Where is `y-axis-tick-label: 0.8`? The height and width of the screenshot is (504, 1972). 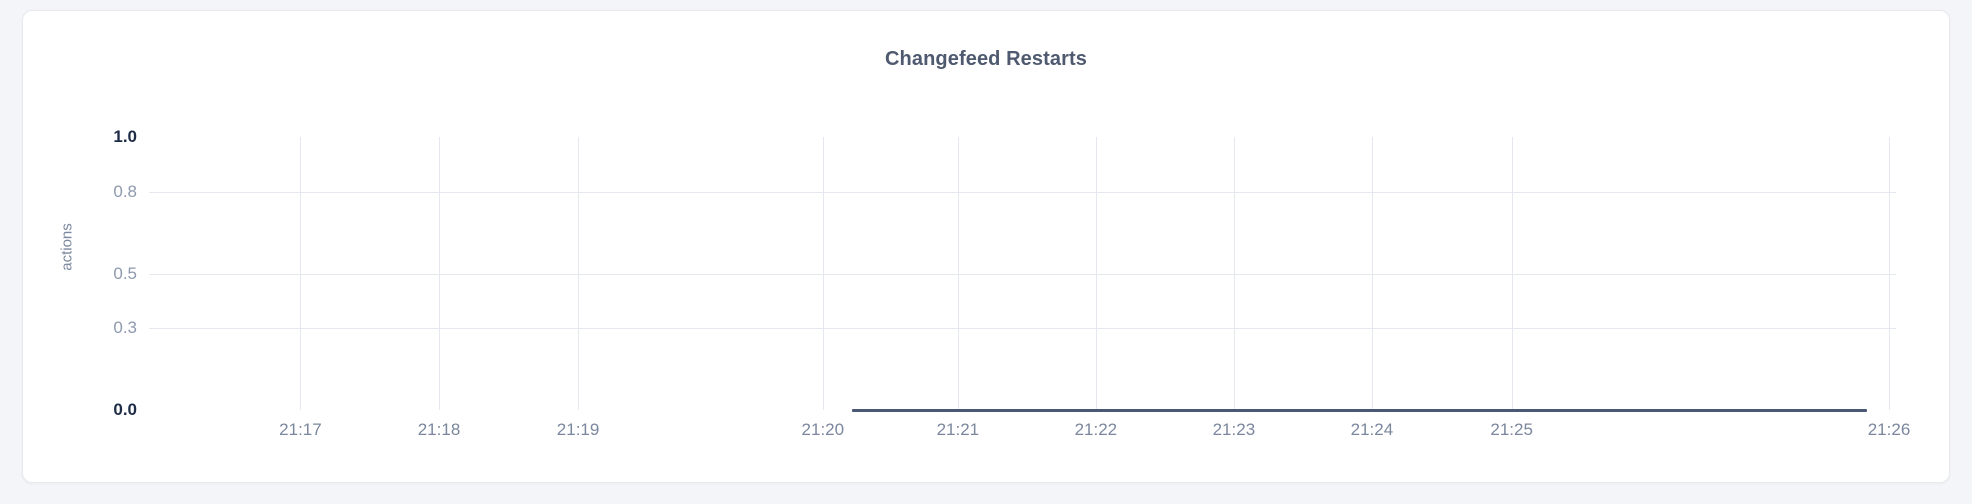 y-axis-tick-label: 0.8 is located at coordinates (125, 191).